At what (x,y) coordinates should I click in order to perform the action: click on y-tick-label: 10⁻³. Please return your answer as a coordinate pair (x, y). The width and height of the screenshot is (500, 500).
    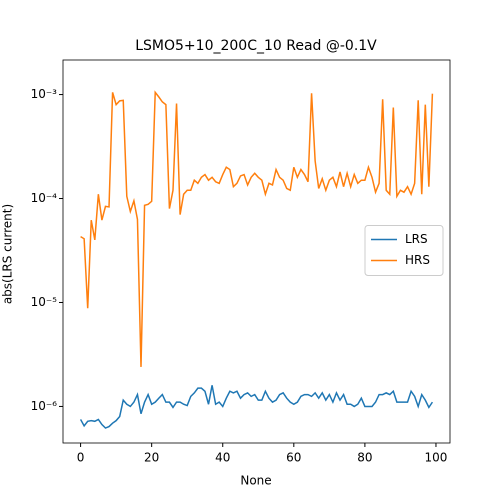
    Looking at the image, I should click on (44, 94).